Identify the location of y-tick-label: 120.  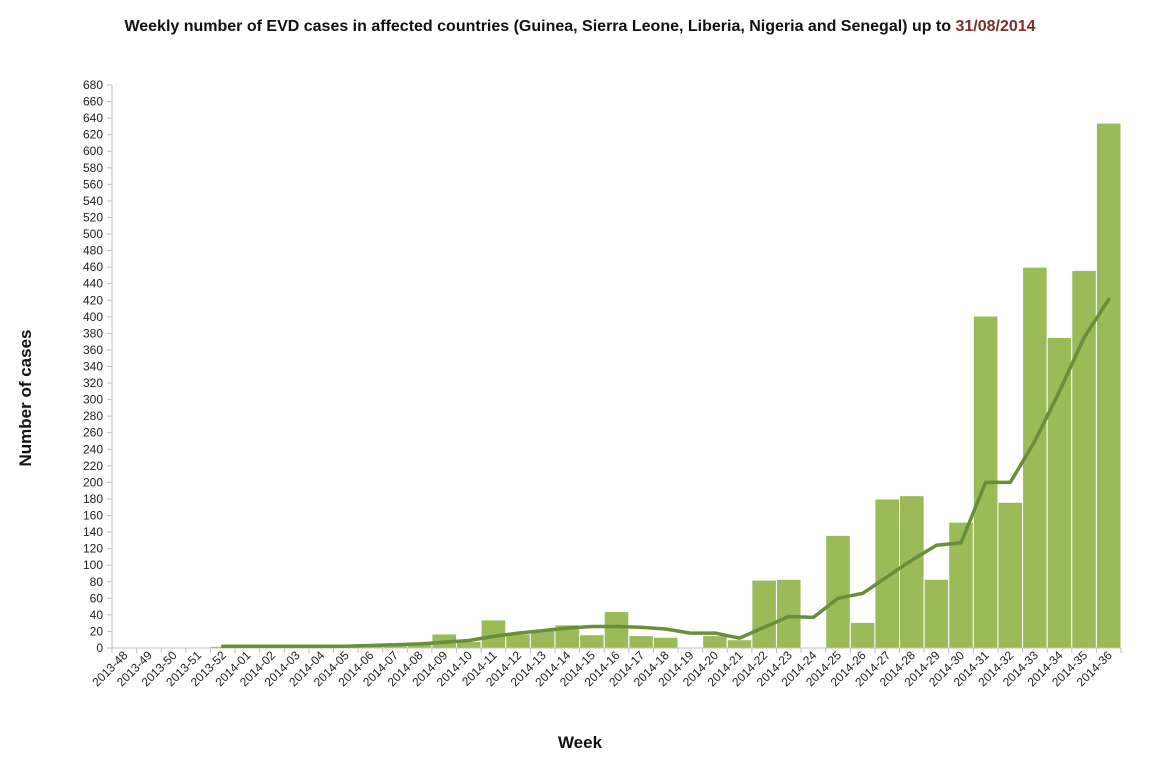
(93, 549).